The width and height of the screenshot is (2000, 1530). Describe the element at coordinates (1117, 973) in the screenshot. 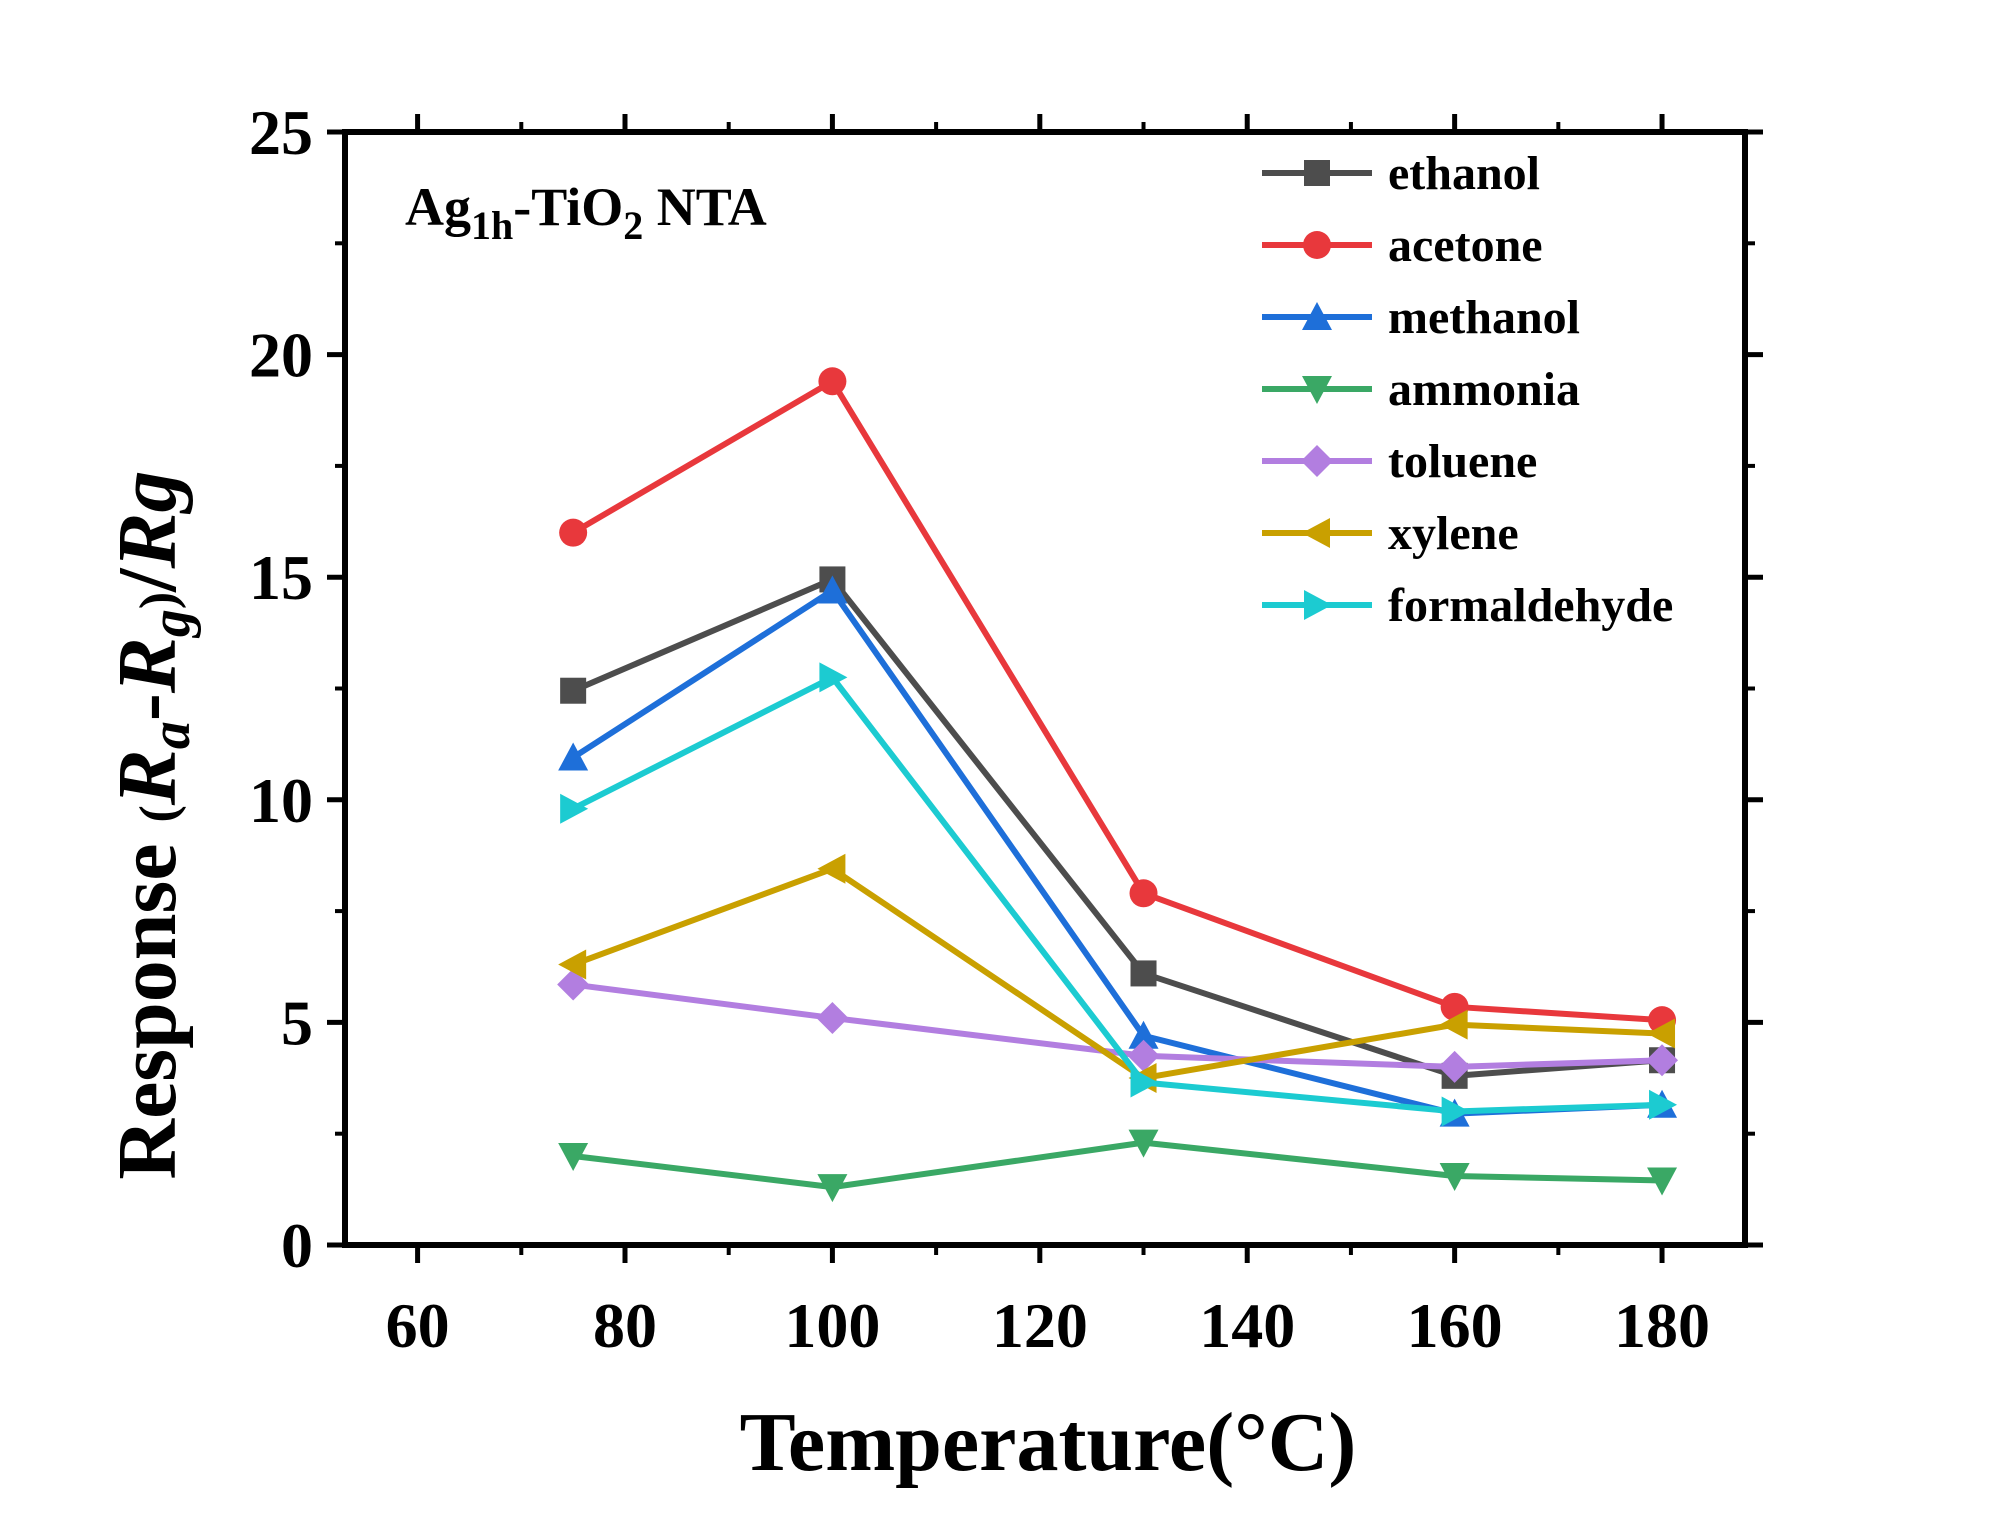

I see `series-xylene` at that location.